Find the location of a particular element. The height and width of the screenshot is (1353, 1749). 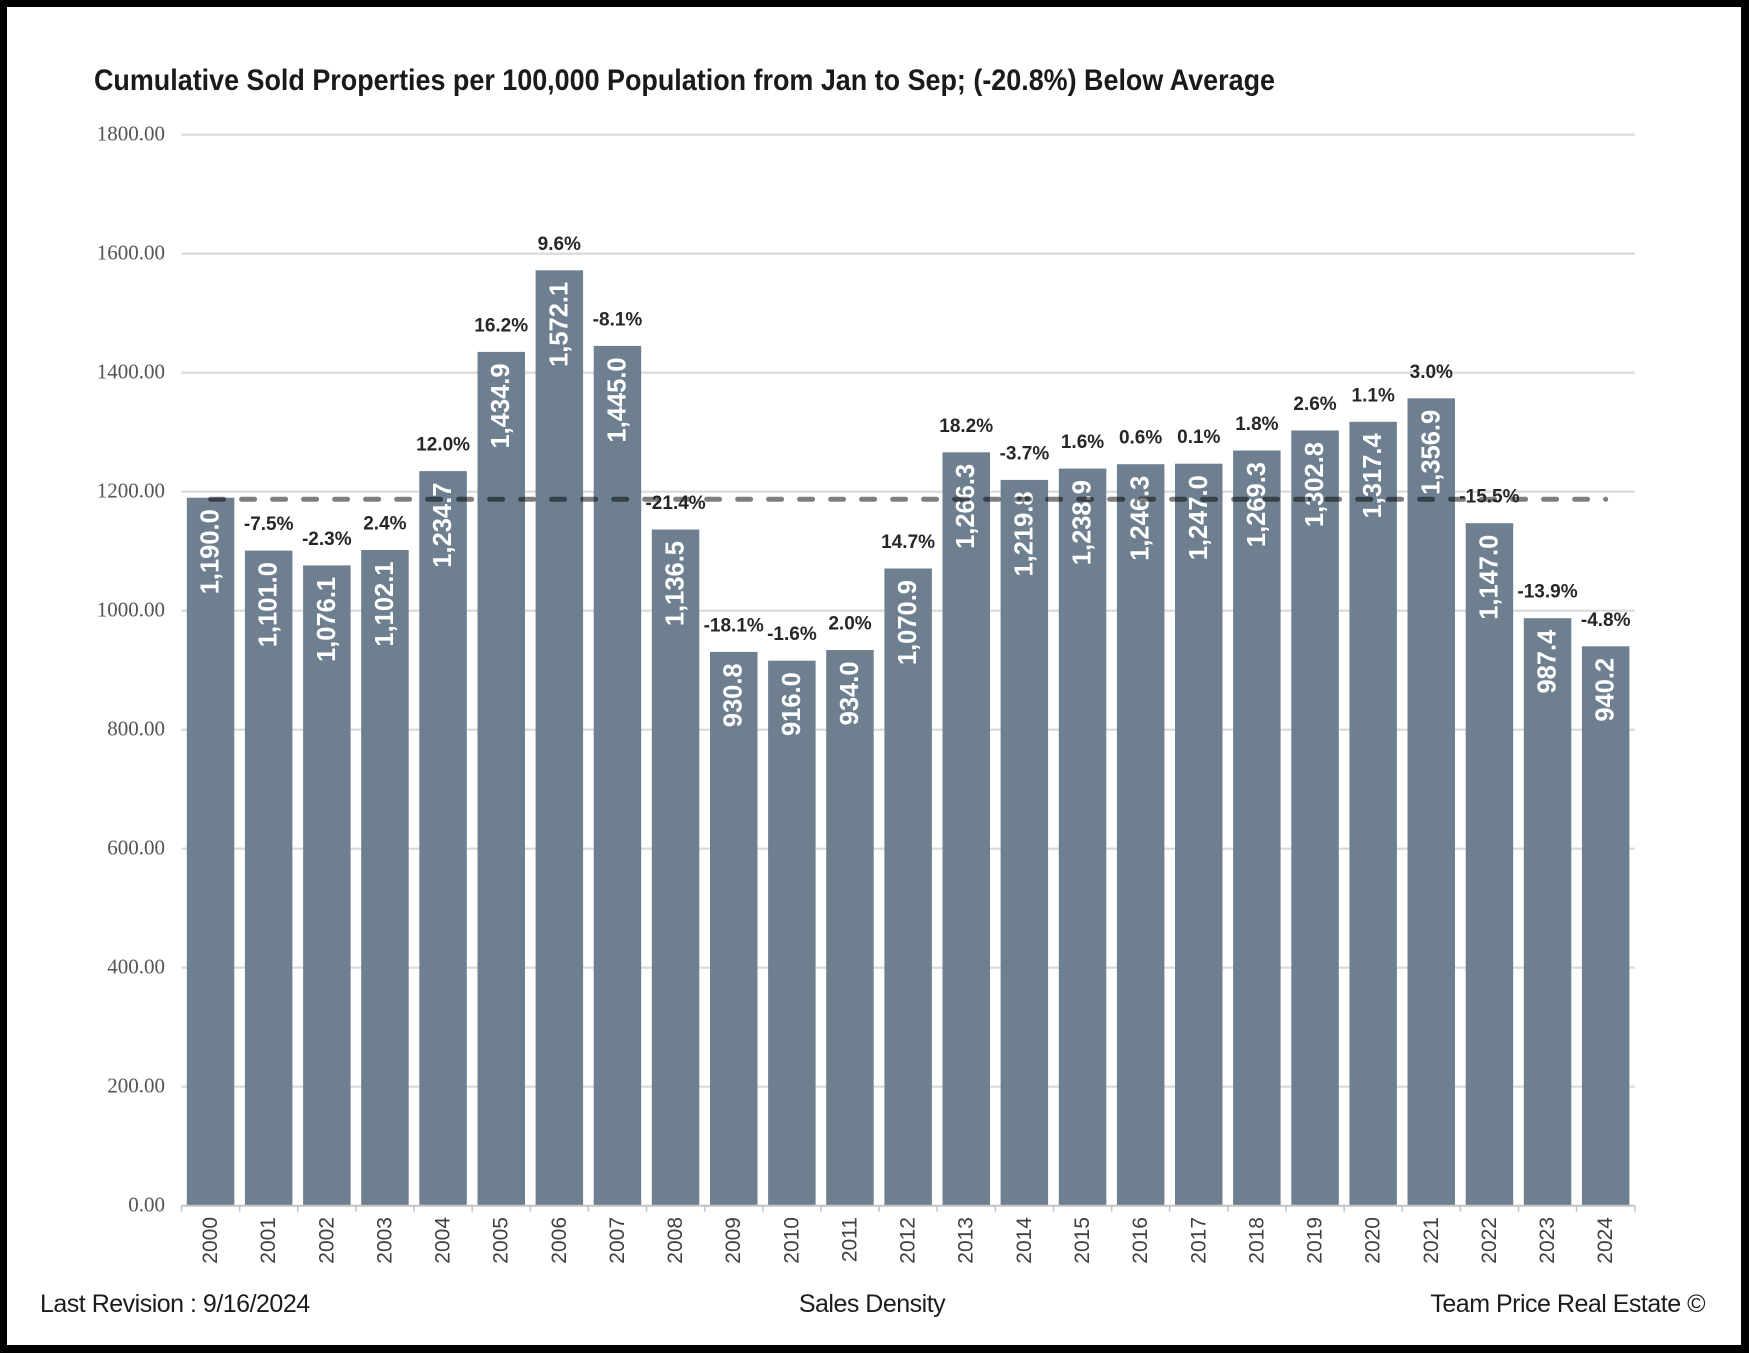

svg-text: 1600.00 is located at coordinates (131, 253).